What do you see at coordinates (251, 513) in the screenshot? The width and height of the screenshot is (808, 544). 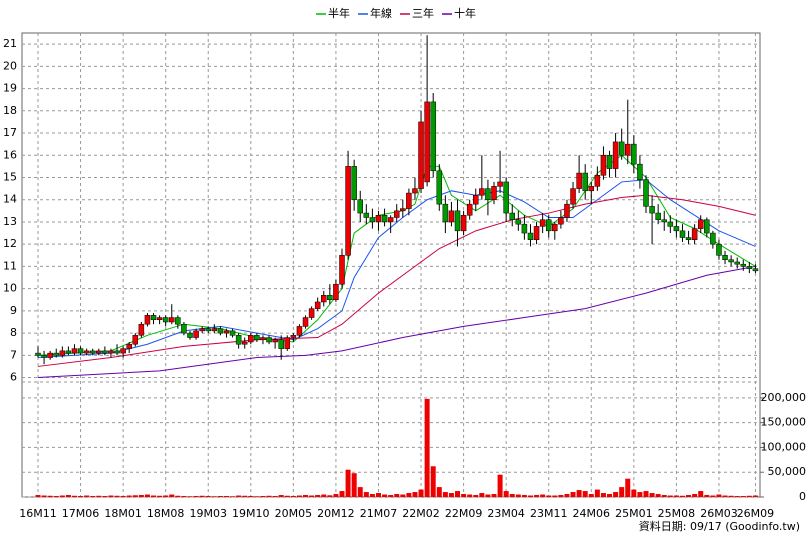 I see `x-tick-label: 19M10` at bounding box center [251, 513].